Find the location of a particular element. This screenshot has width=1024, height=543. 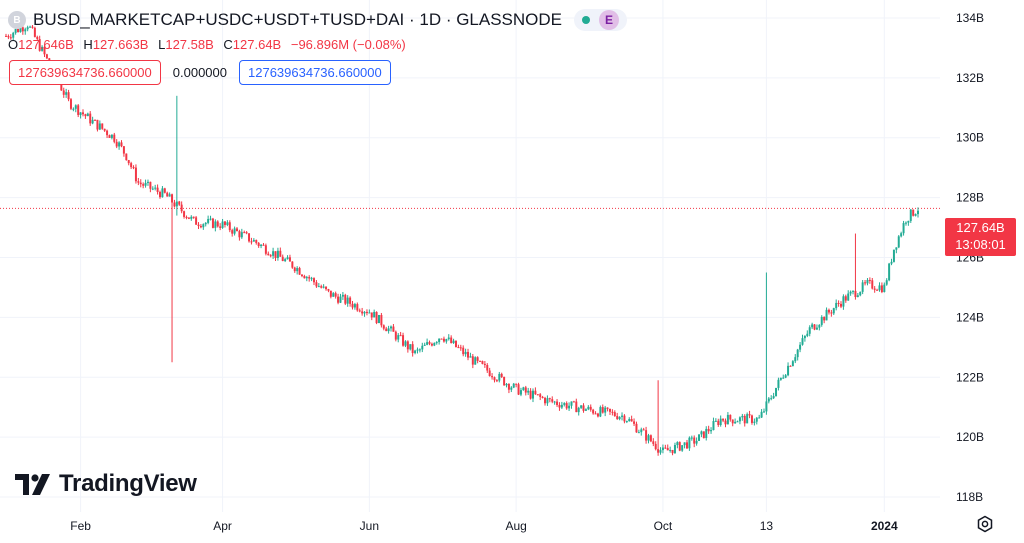

x-tick-label: Jun is located at coordinates (369, 526).